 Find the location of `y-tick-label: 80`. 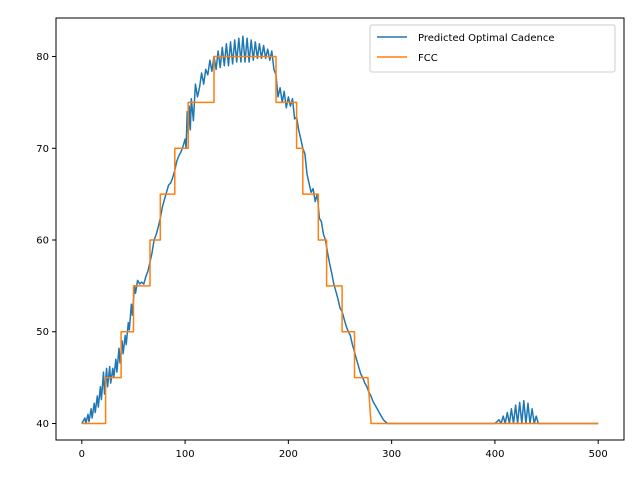

y-tick-label: 80 is located at coordinates (42, 57).